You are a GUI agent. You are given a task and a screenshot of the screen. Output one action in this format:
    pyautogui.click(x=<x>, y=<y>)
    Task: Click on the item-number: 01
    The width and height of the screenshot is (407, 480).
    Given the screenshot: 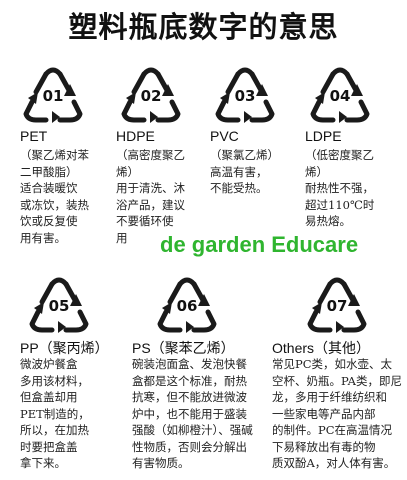 What is the action you would take?
    pyautogui.click(x=53, y=96)
    